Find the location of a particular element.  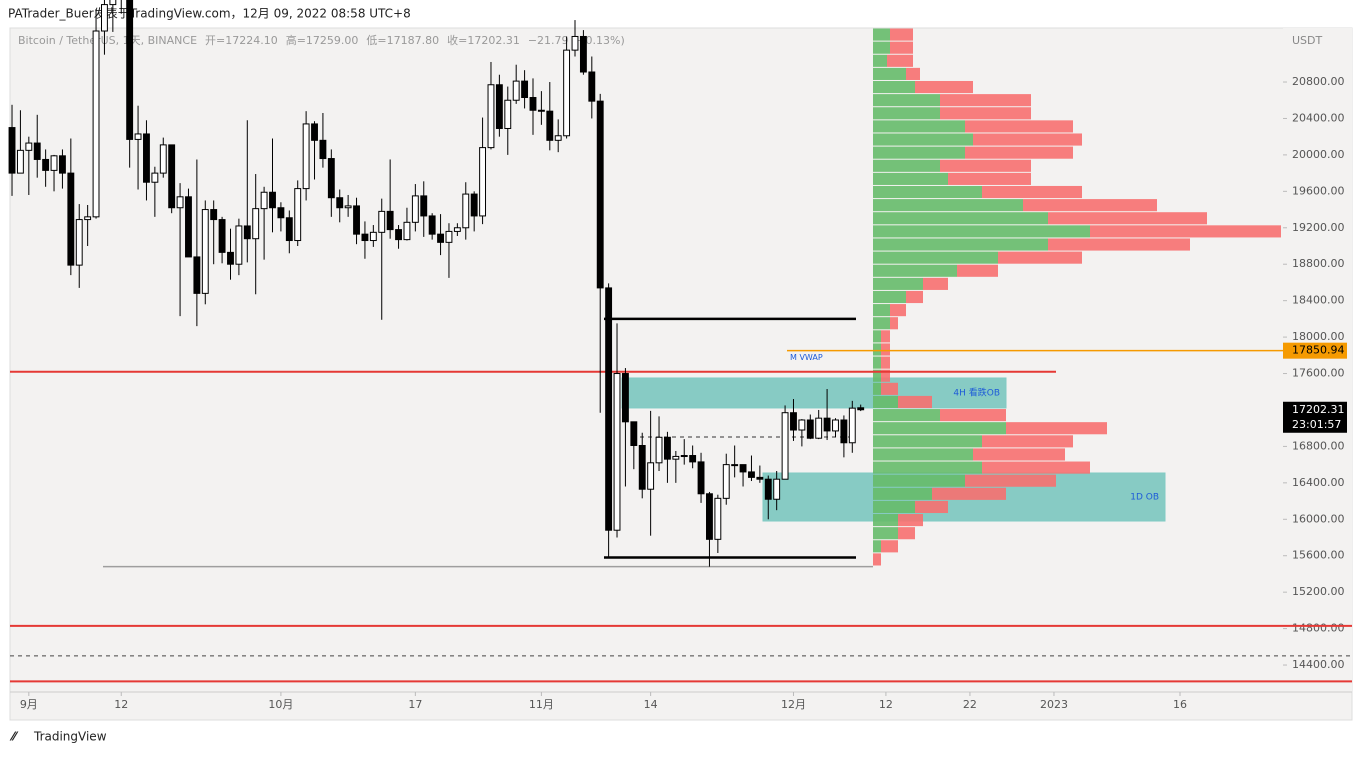

x-tick-label: 22 is located at coordinates (970, 704).